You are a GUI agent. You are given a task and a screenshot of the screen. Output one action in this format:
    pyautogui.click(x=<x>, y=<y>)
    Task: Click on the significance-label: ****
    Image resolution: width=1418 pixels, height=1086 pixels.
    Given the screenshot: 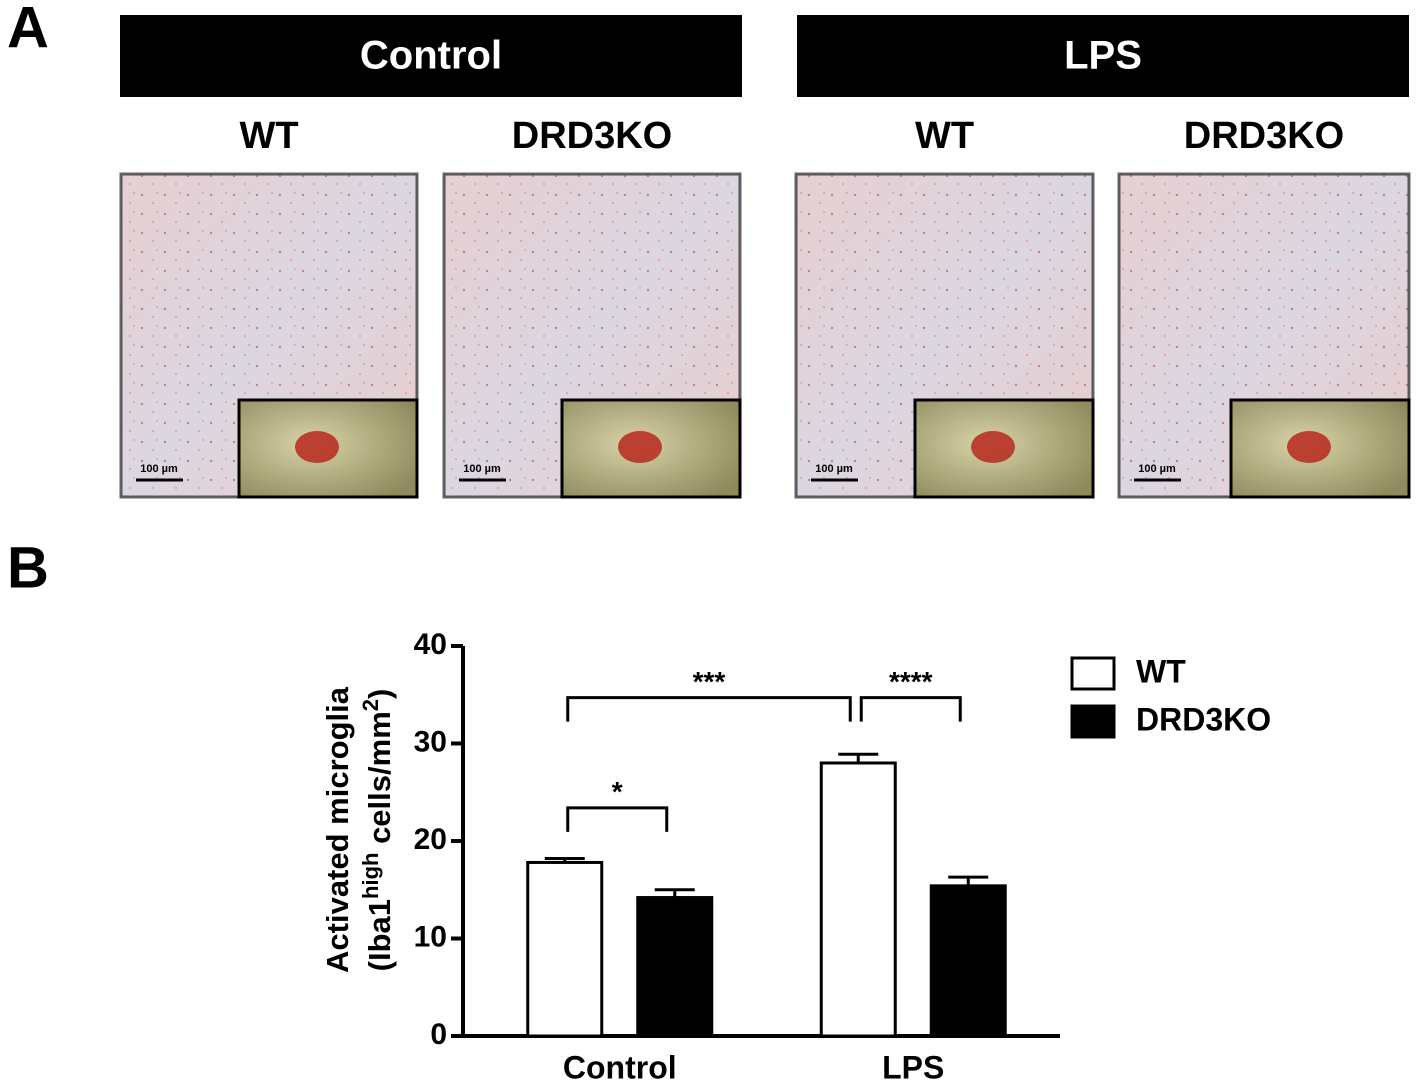 What is the action you would take?
    pyautogui.click(x=911, y=681)
    